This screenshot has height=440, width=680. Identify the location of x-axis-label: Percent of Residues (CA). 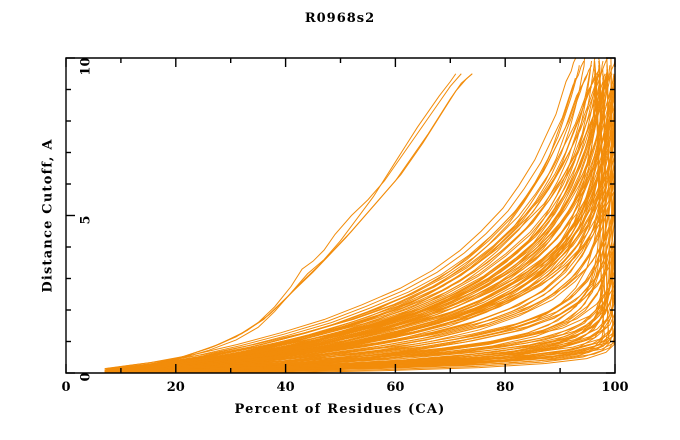
(340, 409).